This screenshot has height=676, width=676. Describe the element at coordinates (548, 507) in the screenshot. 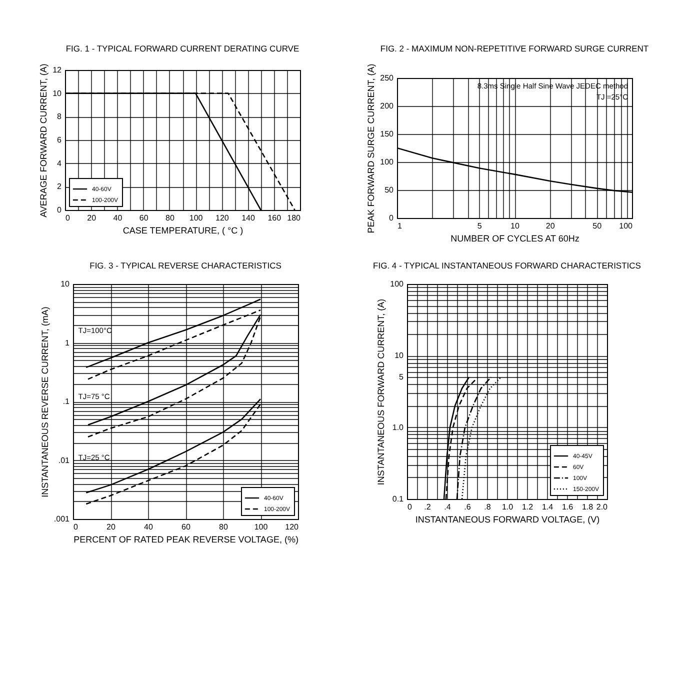

I see `x-tick-label: 1.4` at that location.